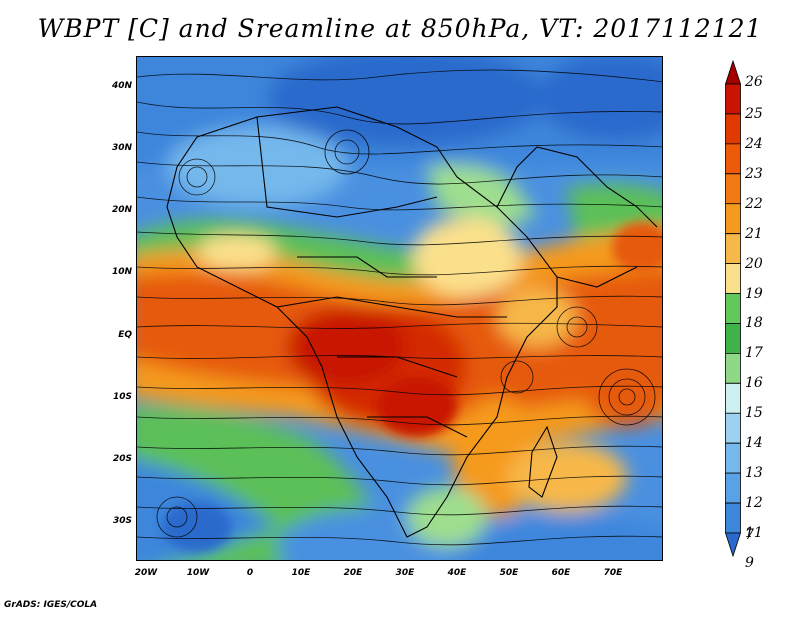 This screenshot has width=800, height=618. Describe the element at coordinates (754, 413) in the screenshot. I see `colorbar-label: 15` at that location.